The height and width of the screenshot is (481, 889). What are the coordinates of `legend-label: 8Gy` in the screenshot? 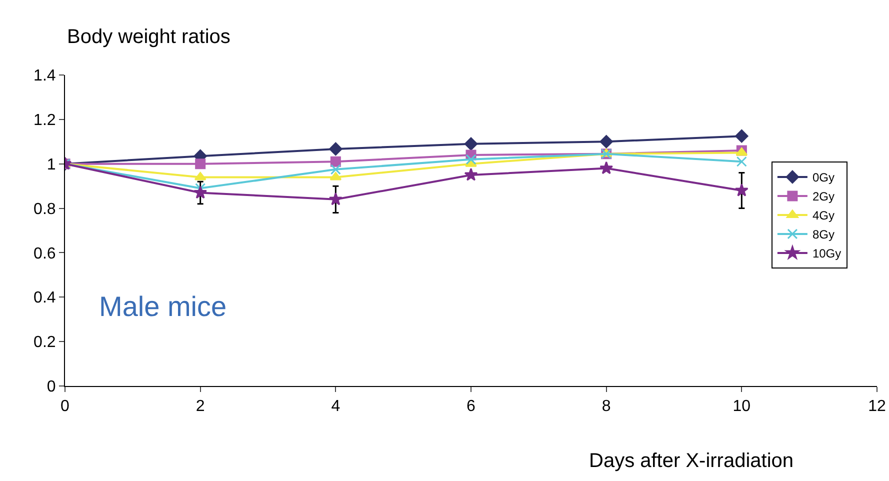 It's located at (823, 235).